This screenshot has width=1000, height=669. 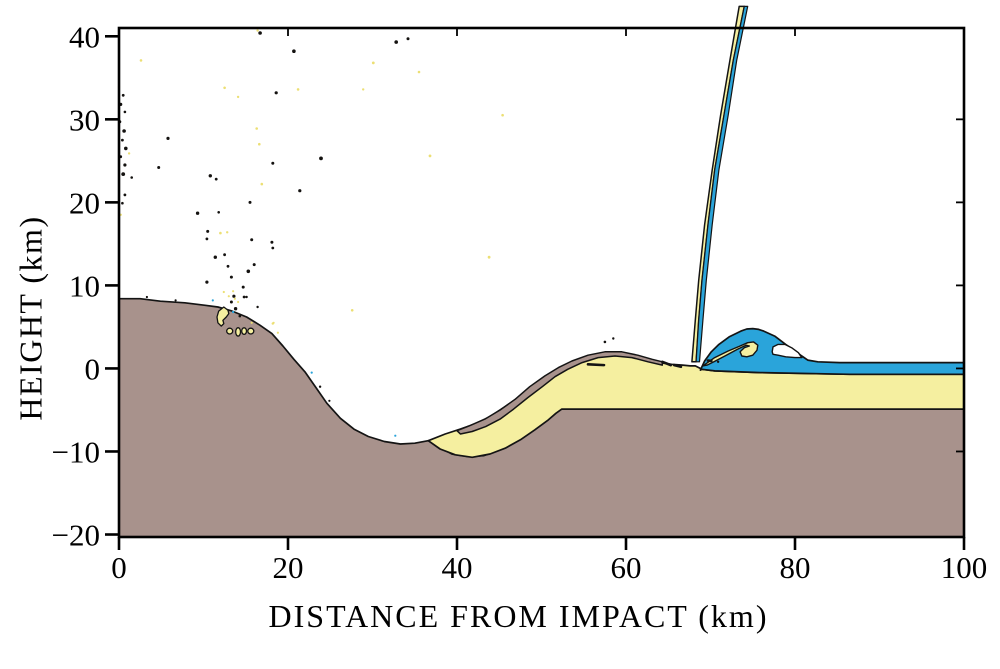 I want to click on y-axis-label: HEIGHT (km), so click(x=30, y=318).